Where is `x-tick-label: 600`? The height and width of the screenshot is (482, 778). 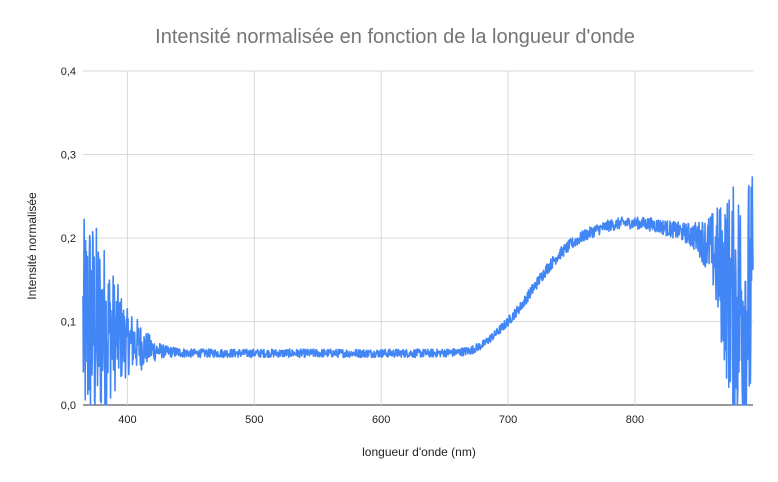
x-tick-label: 600 is located at coordinates (381, 420).